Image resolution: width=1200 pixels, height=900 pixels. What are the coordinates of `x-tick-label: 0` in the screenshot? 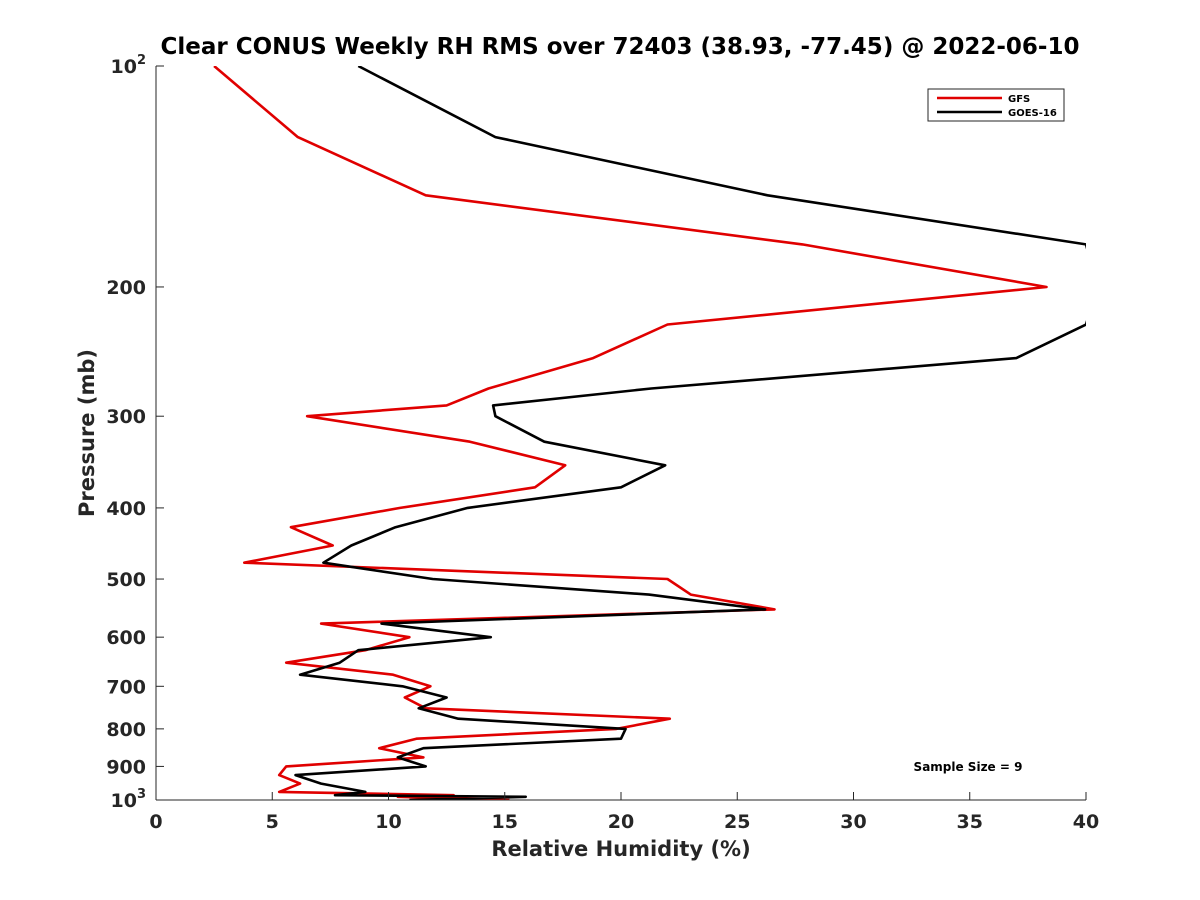 It's located at (155, 822).